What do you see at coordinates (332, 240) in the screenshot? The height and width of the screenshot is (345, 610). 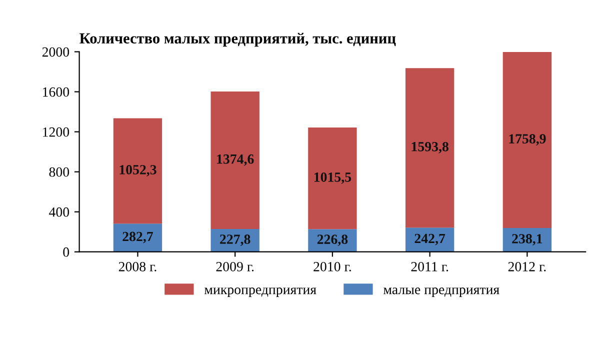 I see `data-label: 226,8` at bounding box center [332, 240].